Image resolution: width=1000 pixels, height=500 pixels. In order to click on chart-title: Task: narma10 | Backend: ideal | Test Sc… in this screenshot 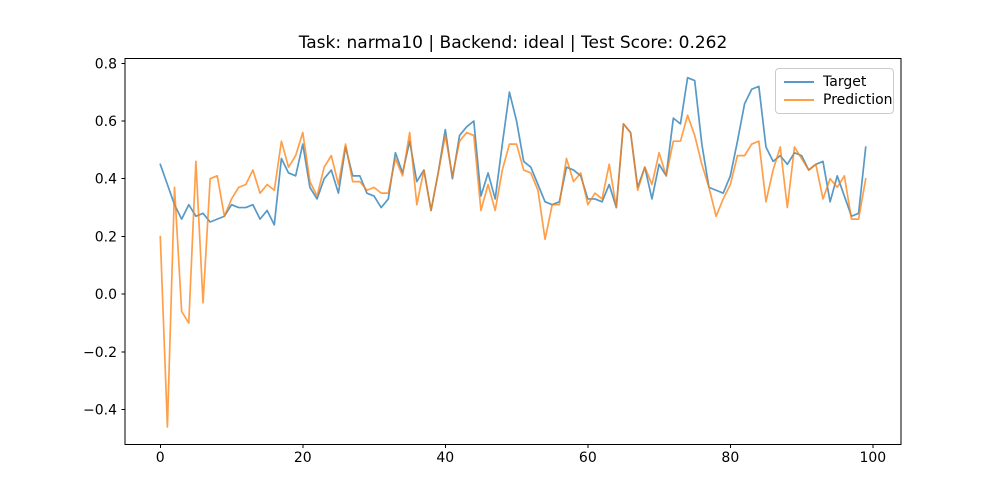, I will do `click(513, 43)`.